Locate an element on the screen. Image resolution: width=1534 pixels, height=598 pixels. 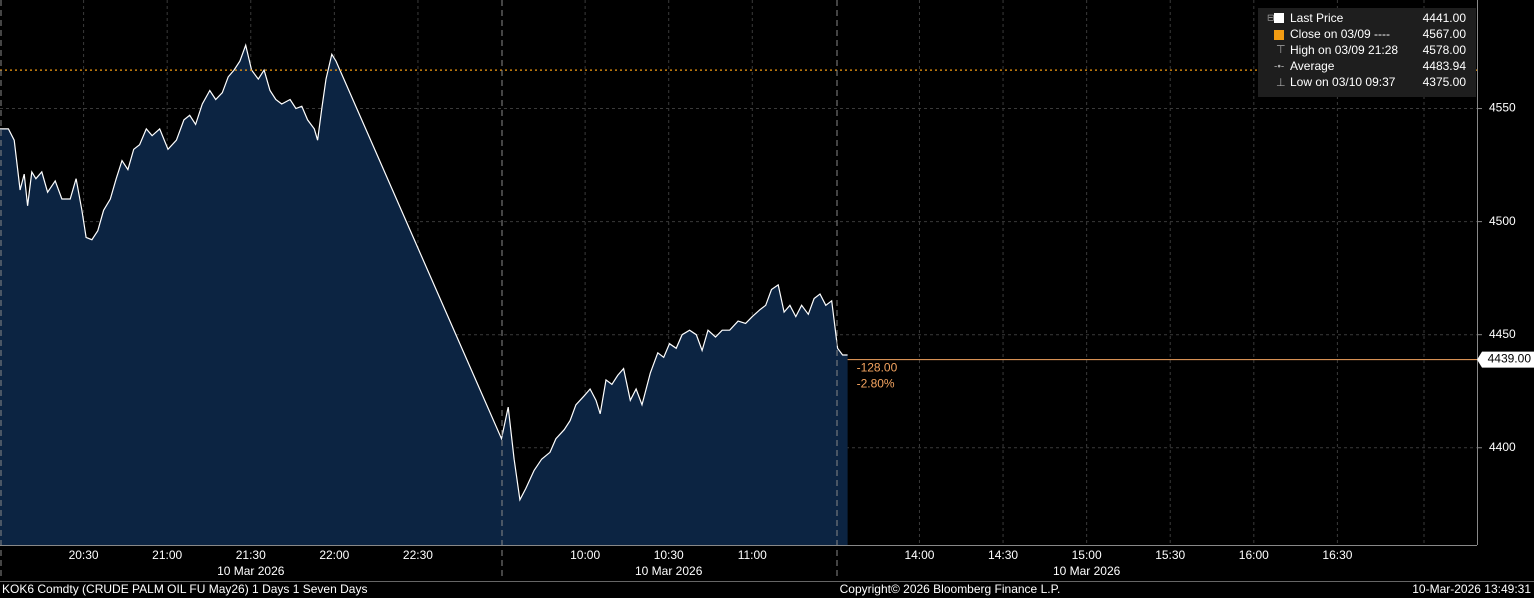
x-tick-label: 16:30 is located at coordinates (1337, 555).